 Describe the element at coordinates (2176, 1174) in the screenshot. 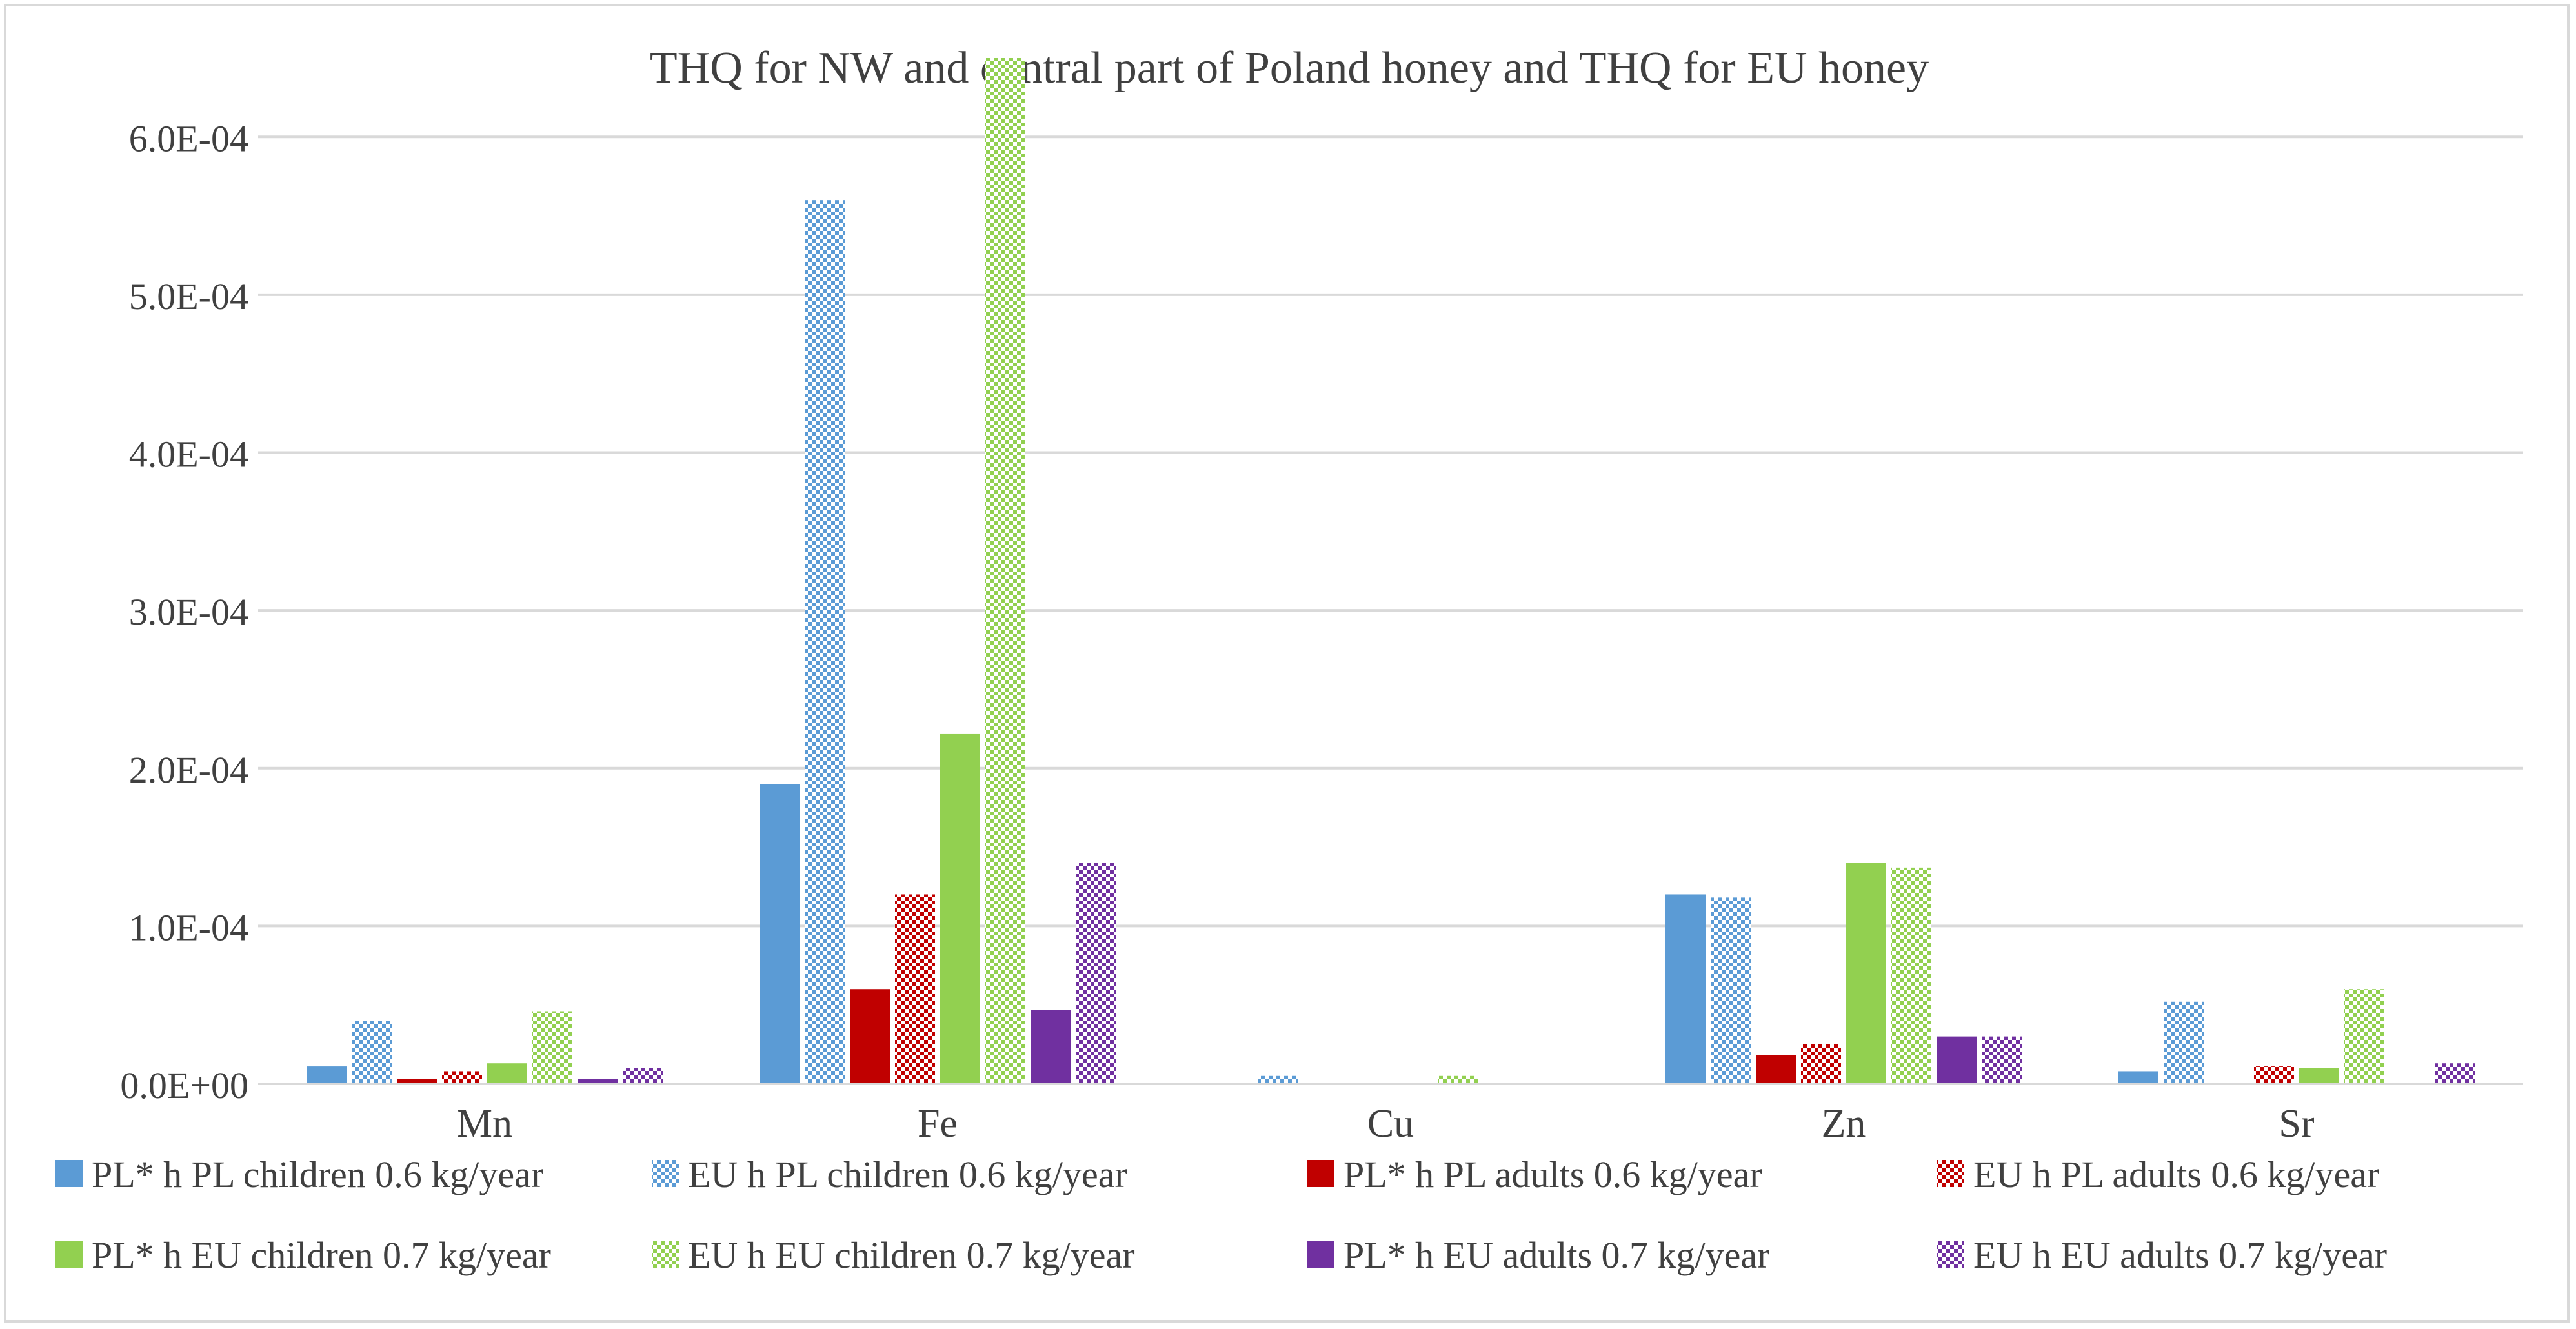

I see `legend-label: EU h PL adults 0.6 kg/year` at that location.